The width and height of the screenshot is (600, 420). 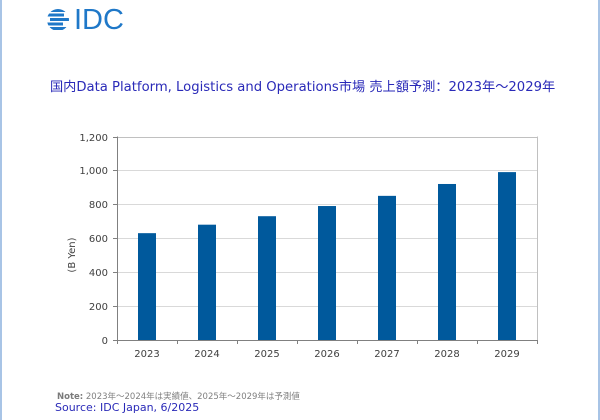 What do you see at coordinates (599, 210) in the screenshot?
I see `frame-border-right` at bounding box center [599, 210].